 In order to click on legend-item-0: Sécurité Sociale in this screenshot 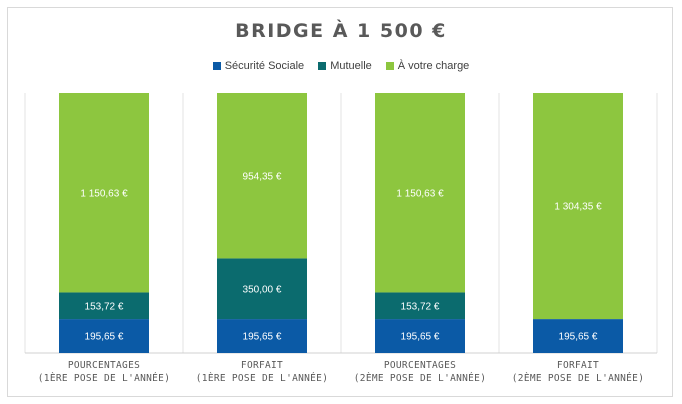, I will do `click(258, 66)`.